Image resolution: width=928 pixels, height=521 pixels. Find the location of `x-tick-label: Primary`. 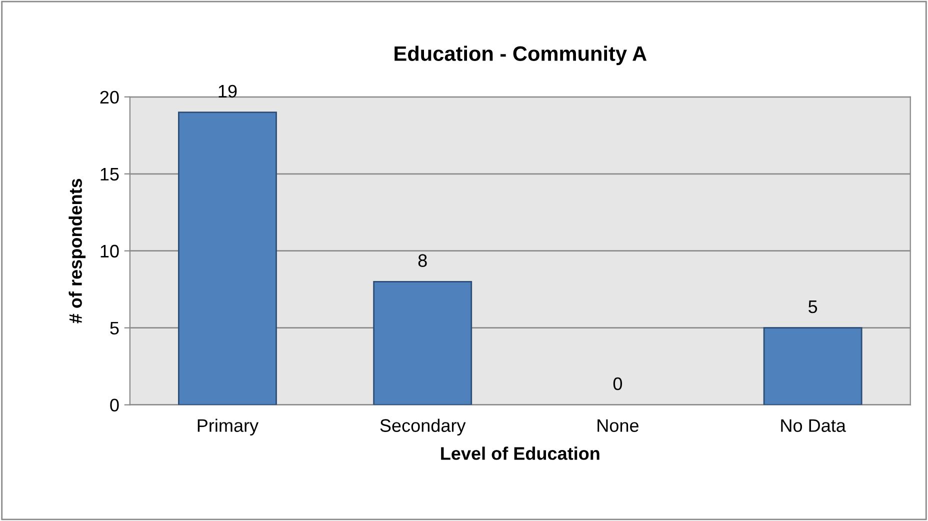

x-tick-label: Primary is located at coordinates (228, 427).